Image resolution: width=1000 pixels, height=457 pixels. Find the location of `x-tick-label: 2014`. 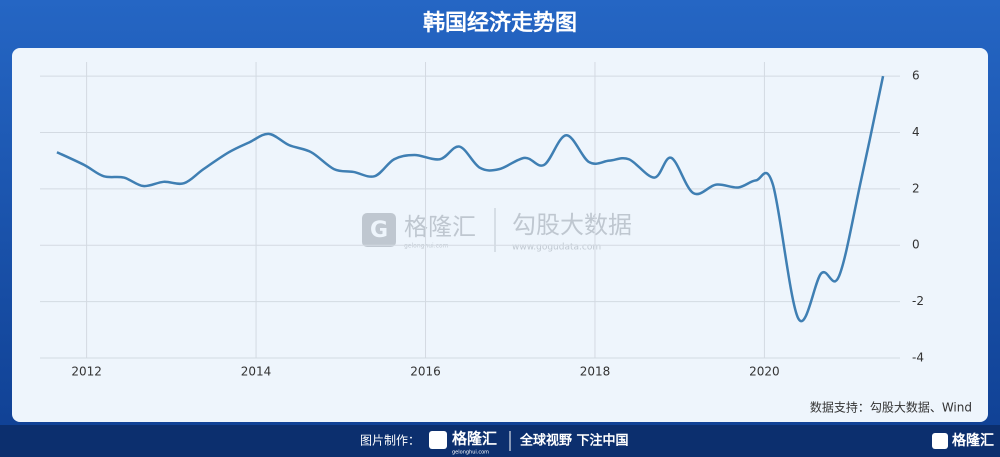

x-tick-label: 2014 is located at coordinates (256, 372).